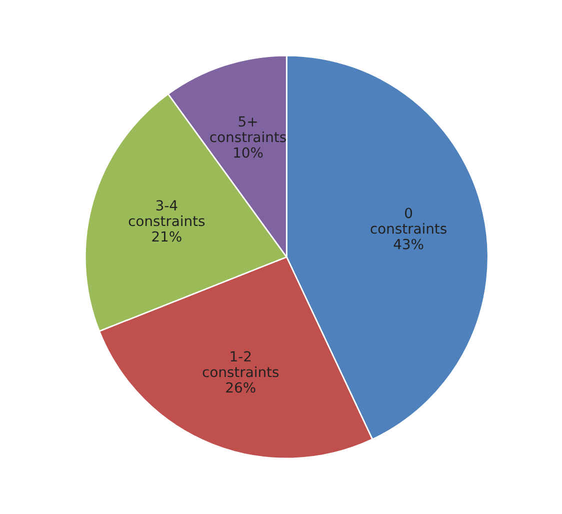 The width and height of the screenshot is (562, 514). Describe the element at coordinates (408, 221) in the screenshot. I see `slice-label: 0 constraints` at that location.